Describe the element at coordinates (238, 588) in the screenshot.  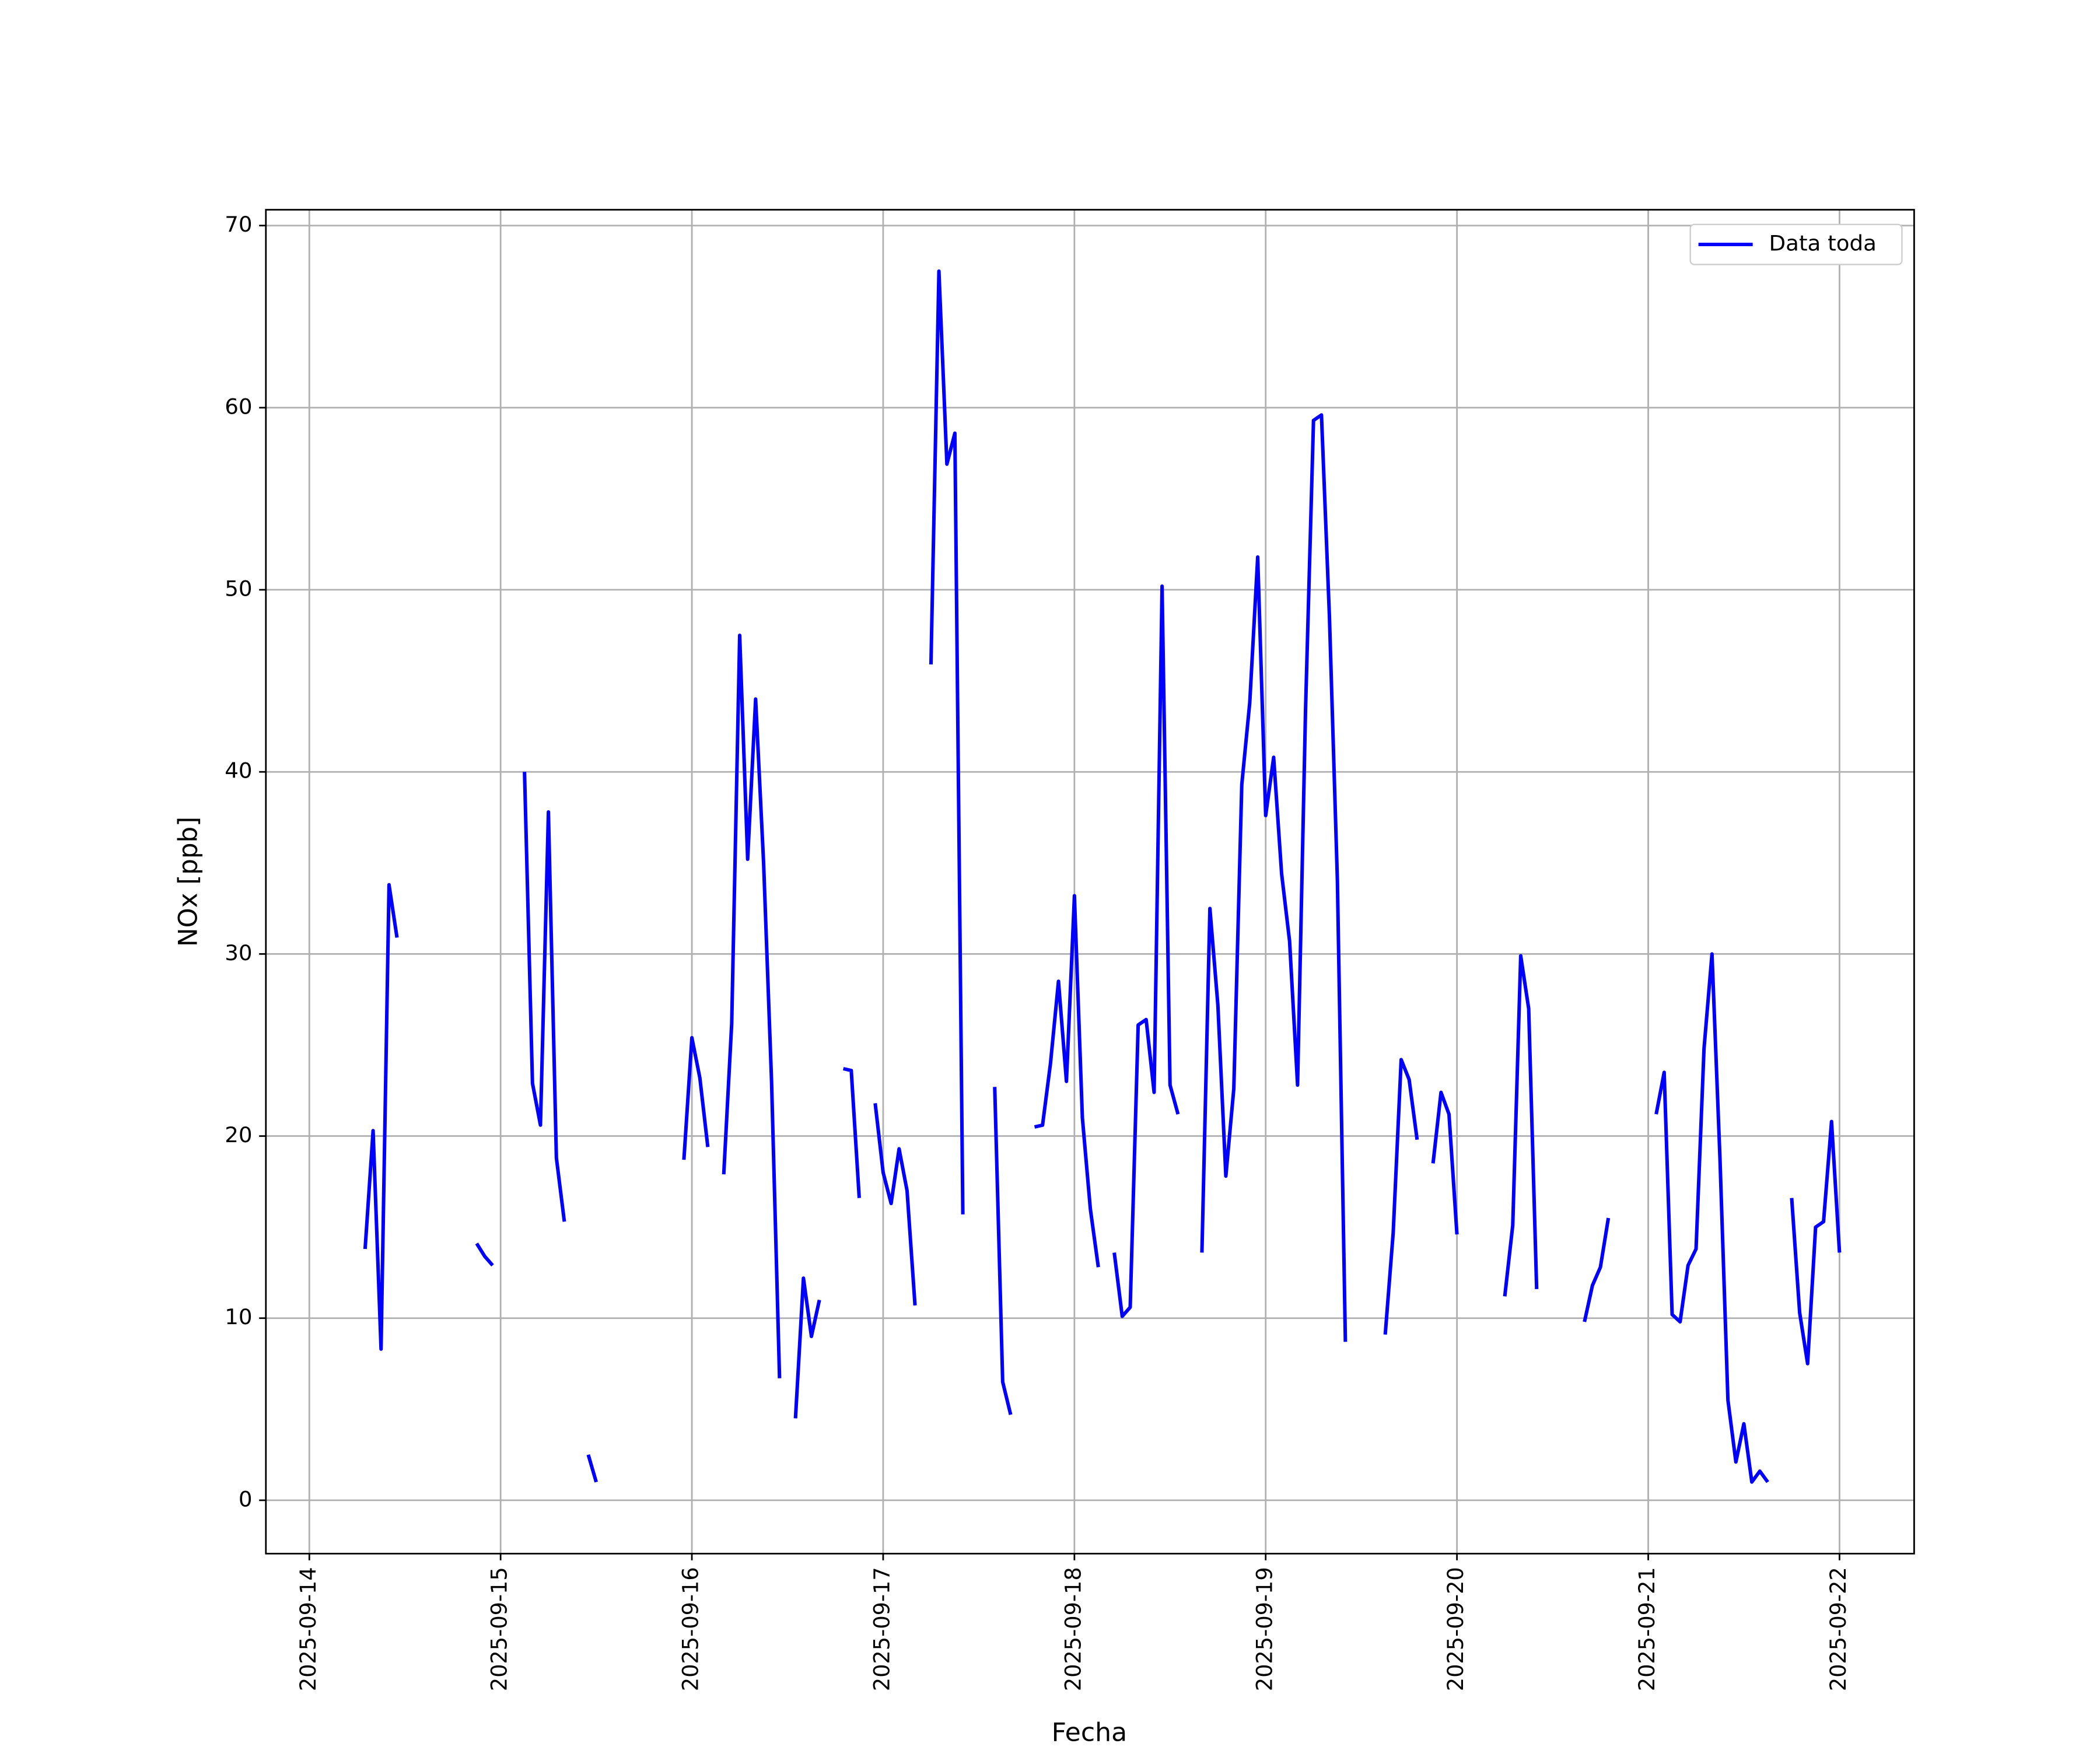
I see `y-tick-label: 50` at that location.